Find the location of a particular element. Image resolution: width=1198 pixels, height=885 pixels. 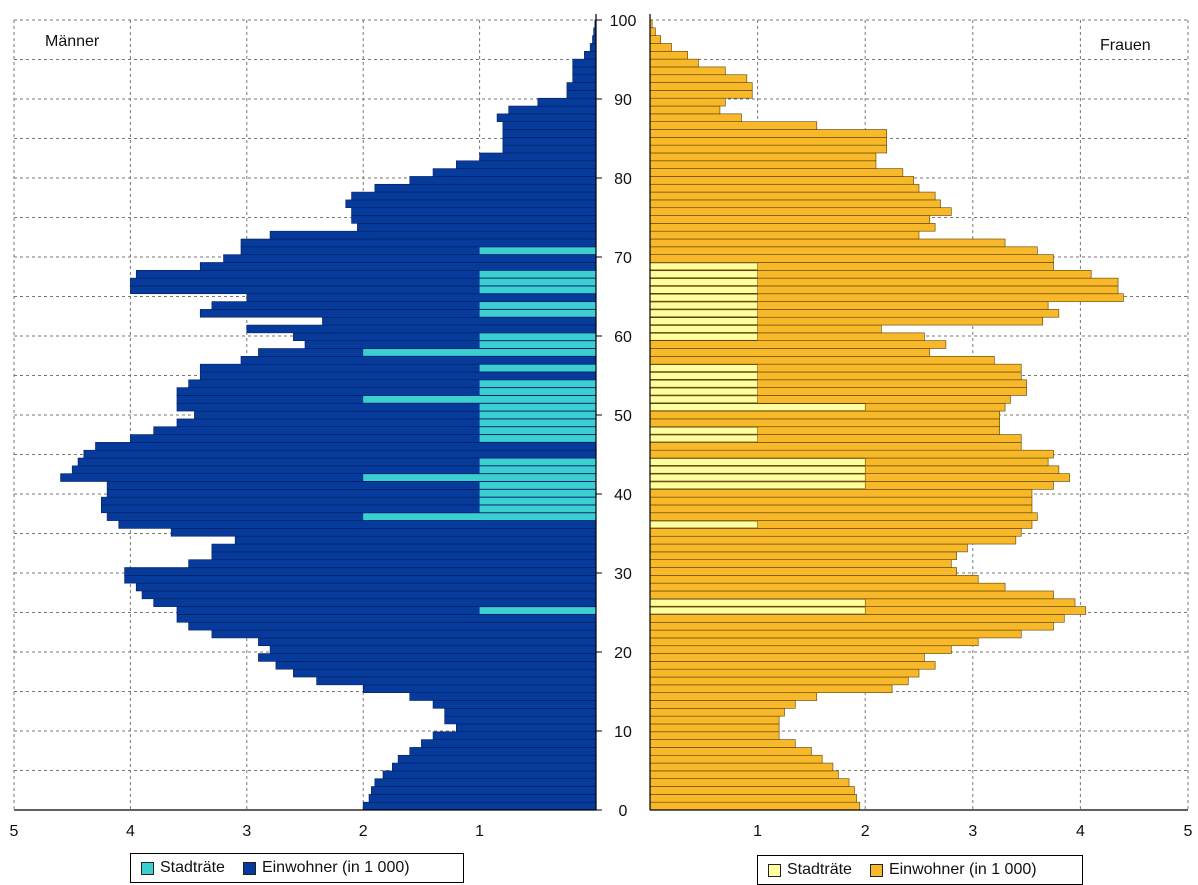

legend-item-einwohner: Einwohner (in 1 000) is located at coordinates (953, 870).